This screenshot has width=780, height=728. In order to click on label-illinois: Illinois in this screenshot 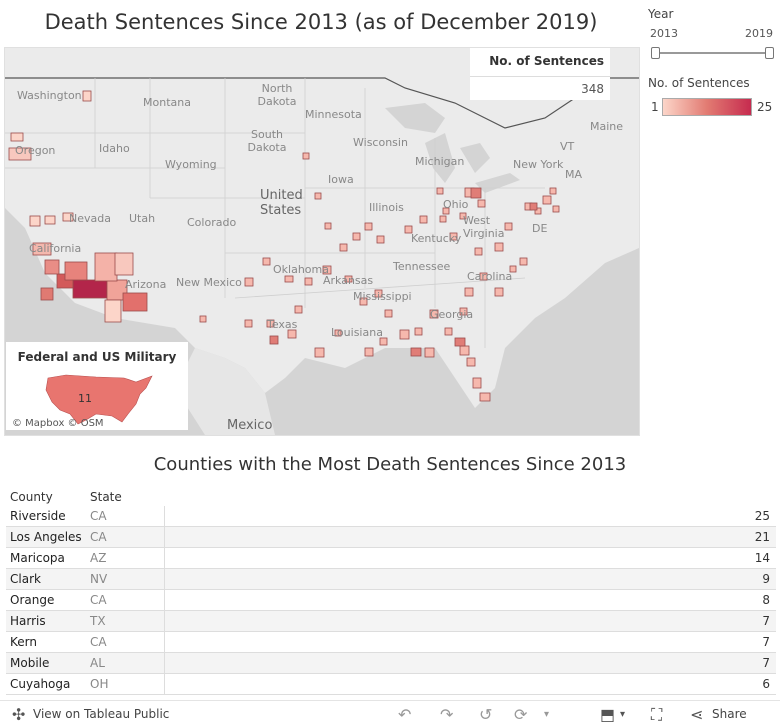, I will do `click(386, 207)`.